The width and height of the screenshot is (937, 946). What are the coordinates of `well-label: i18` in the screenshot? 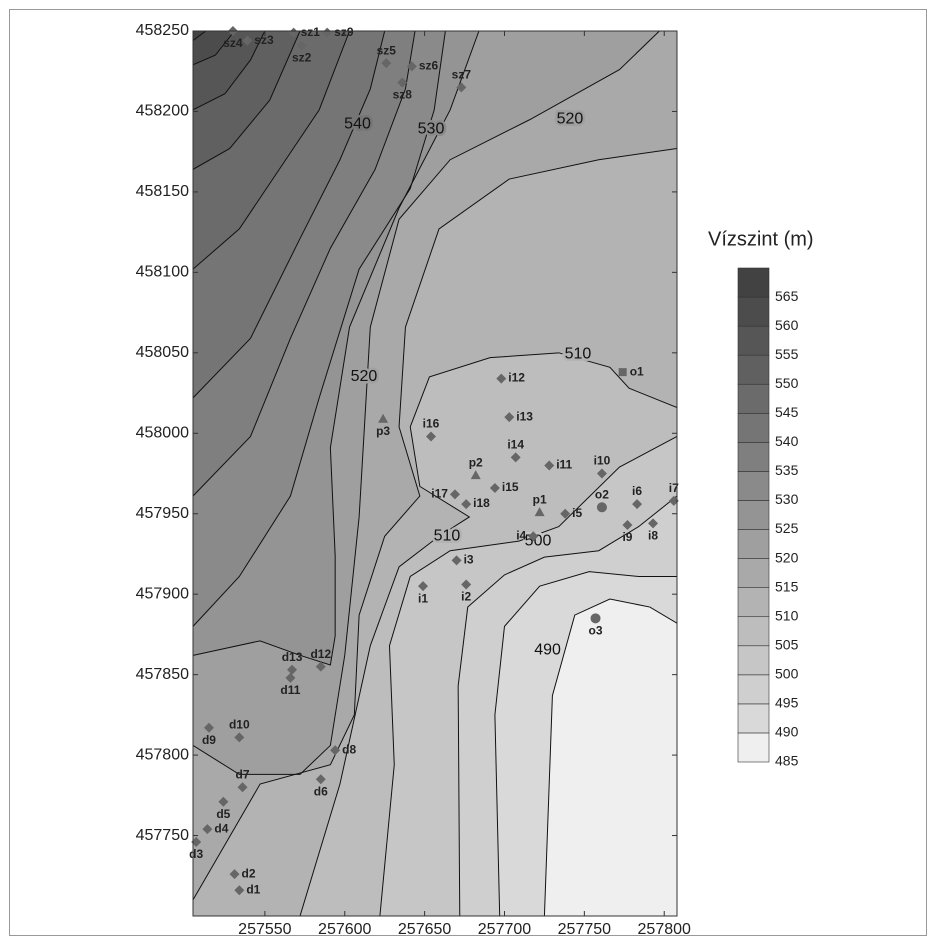 It's located at (481, 503).